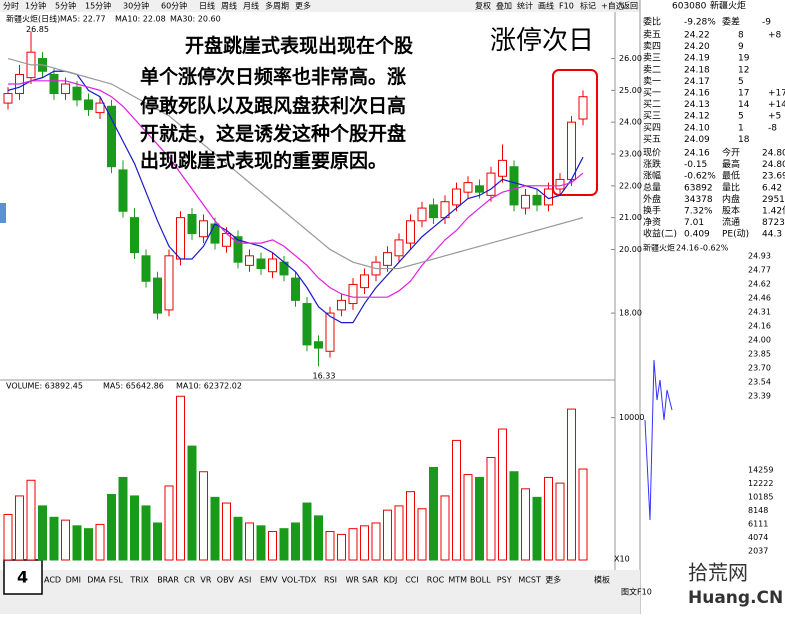  Describe the element at coordinates (775, 36) in the screenshot. I see `book-cell: +8` at that location.